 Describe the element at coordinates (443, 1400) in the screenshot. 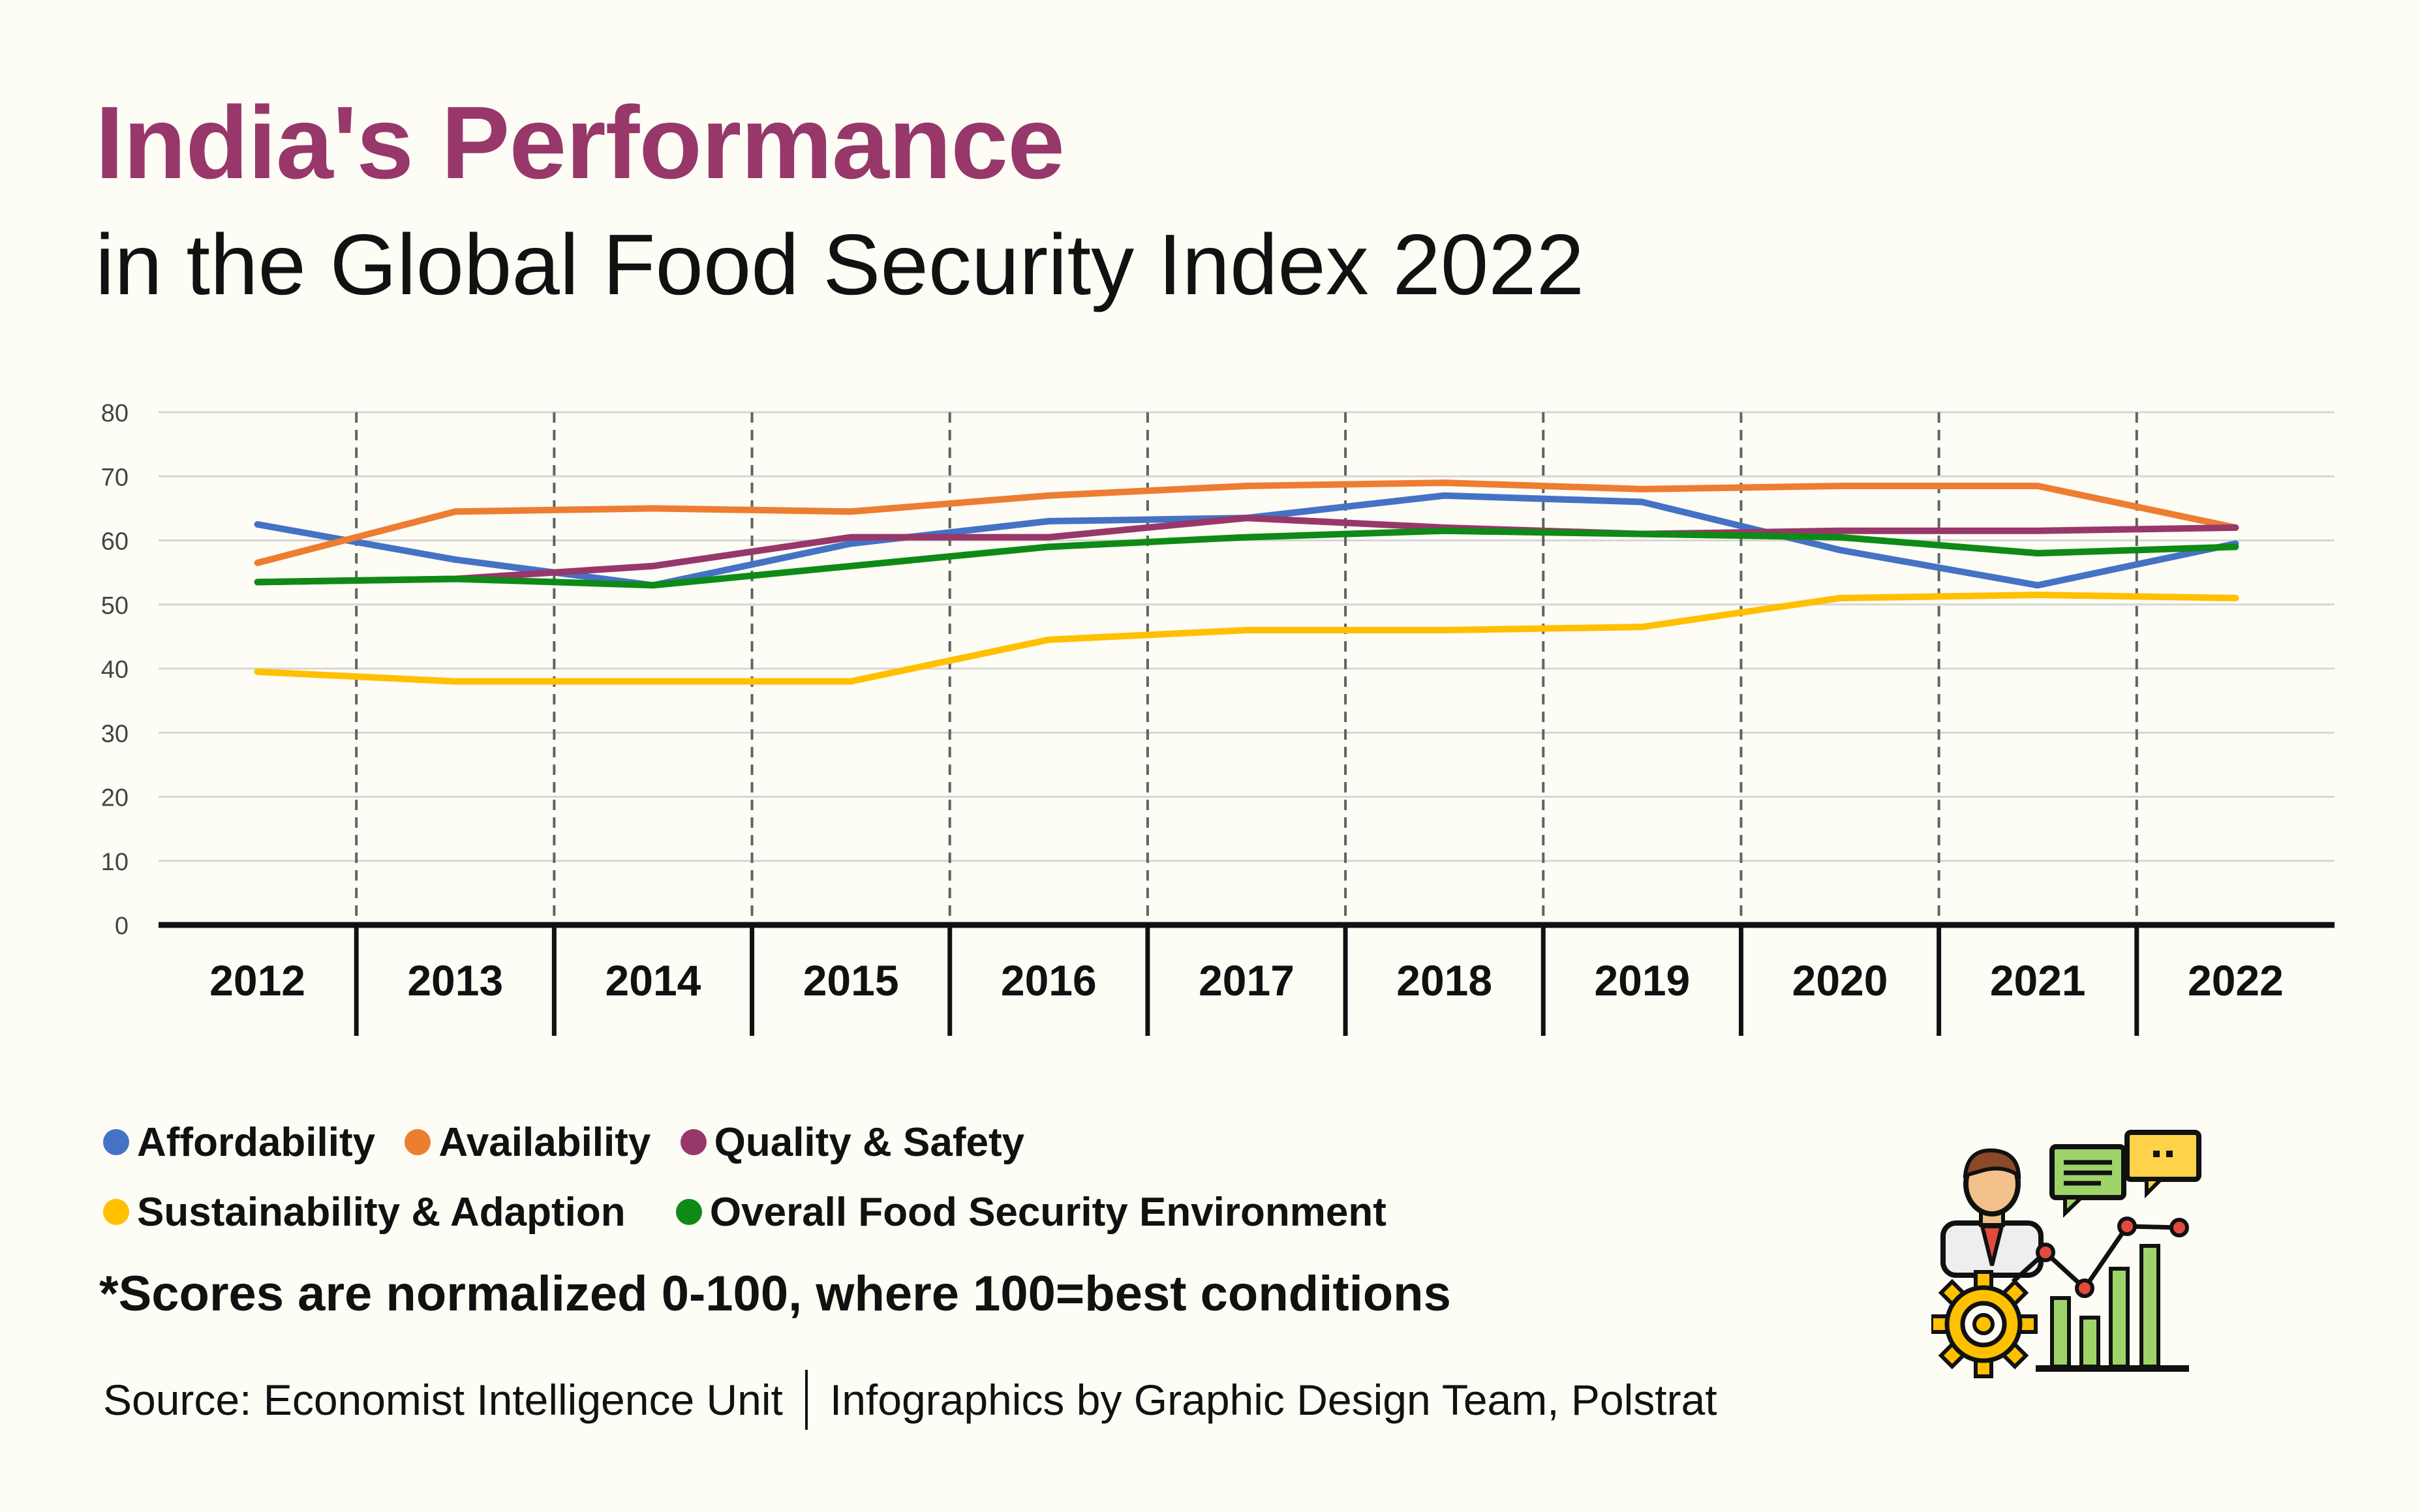

I see `source-text: Source: Economist Intelligence Unit` at that location.